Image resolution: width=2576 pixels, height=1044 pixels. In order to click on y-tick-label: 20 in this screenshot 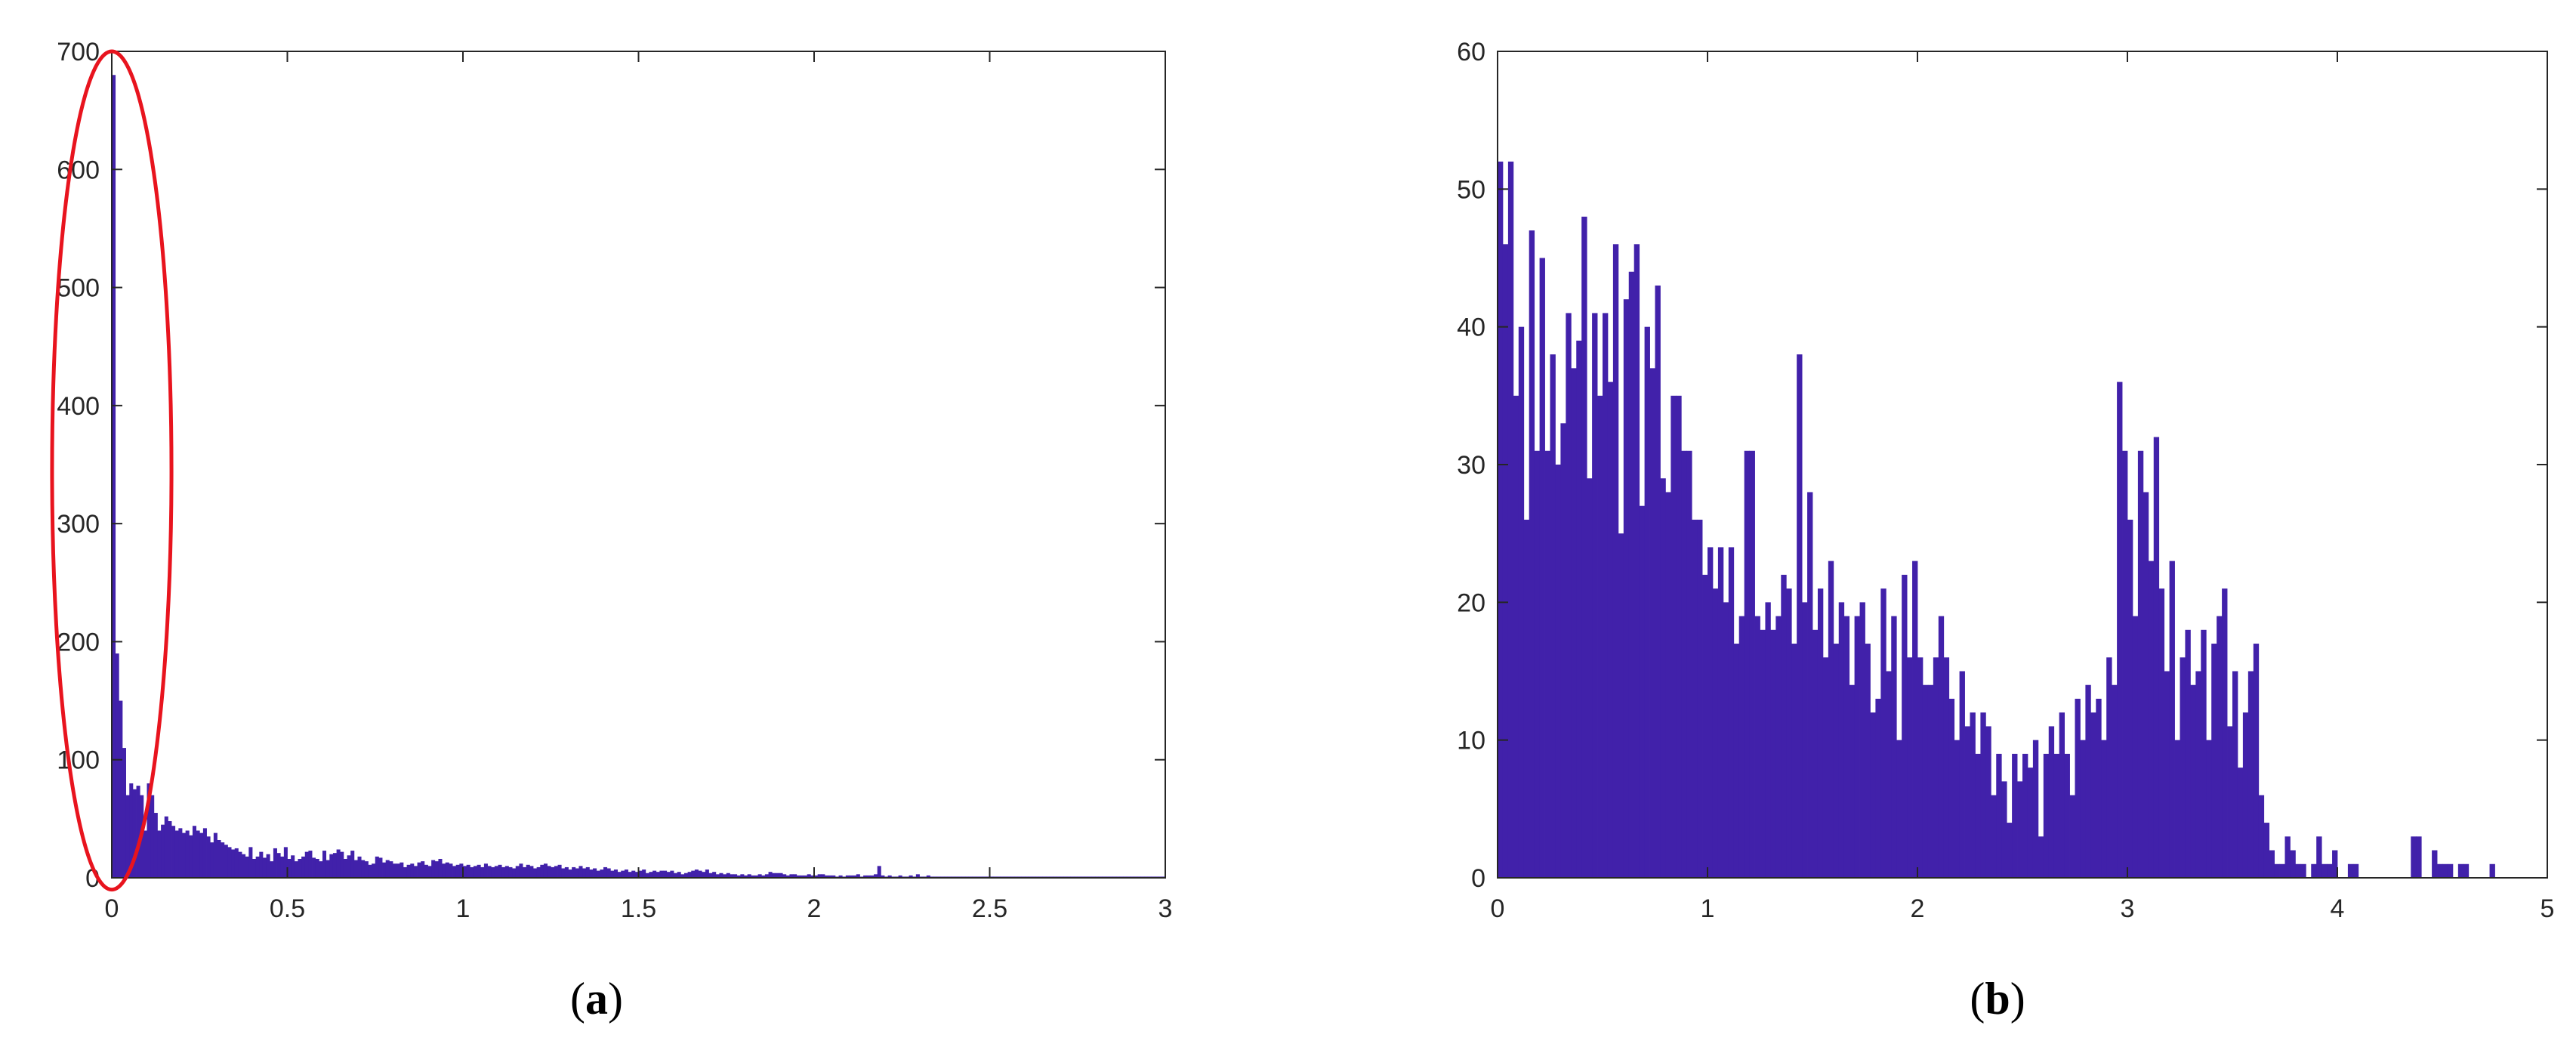, I will do `click(1471, 603)`.